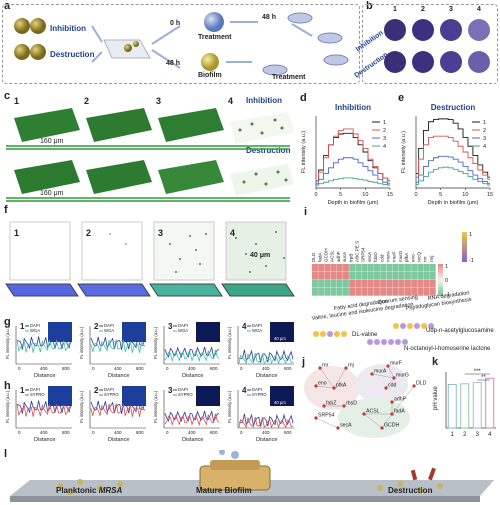 This screenshot has width=500, height=505. What do you see at coordinates (395, 9) in the screenshot?
I see `b-col-1: 1` at bounding box center [395, 9].